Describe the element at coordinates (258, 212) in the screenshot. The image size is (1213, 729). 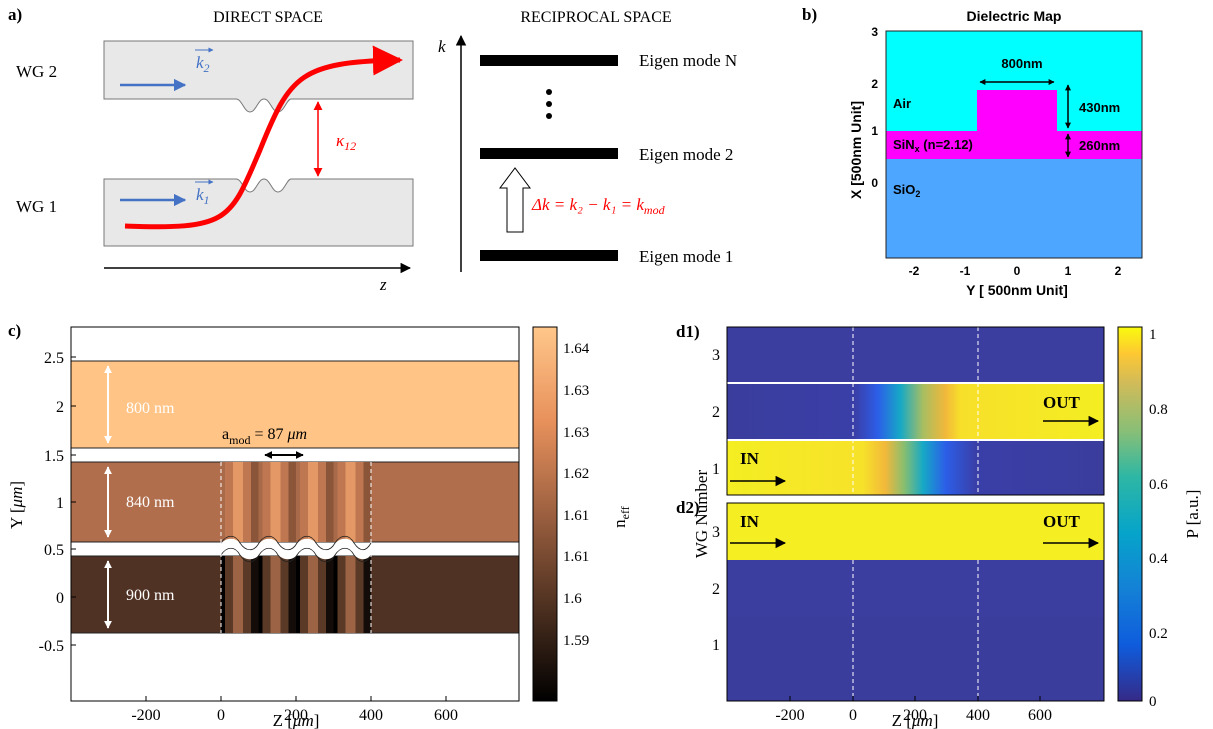
I see `wg1-box` at that location.